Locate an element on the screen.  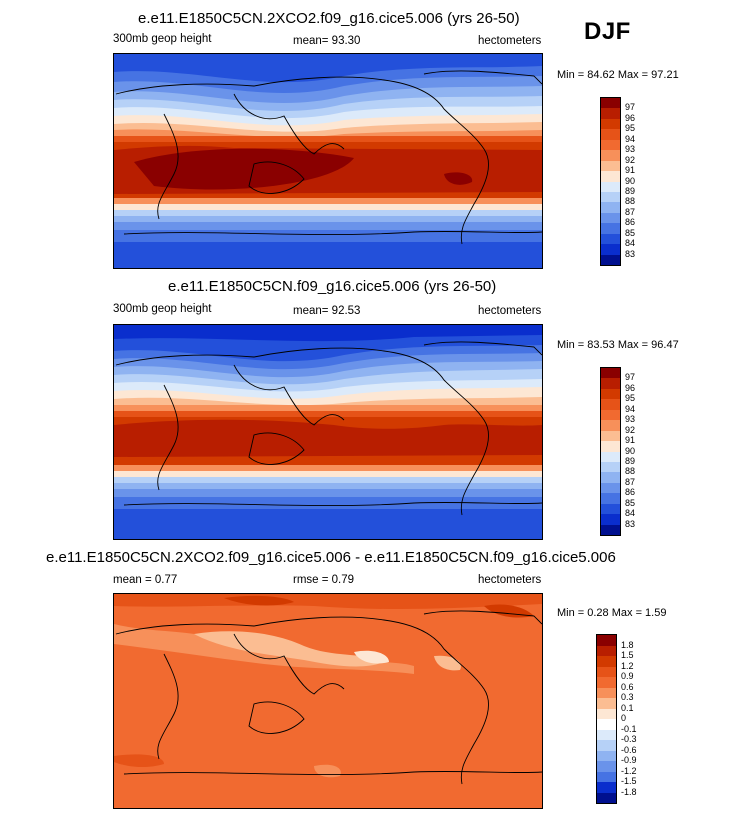
panel-3-mean-label: mean = 0.77 is located at coordinates (145, 580).